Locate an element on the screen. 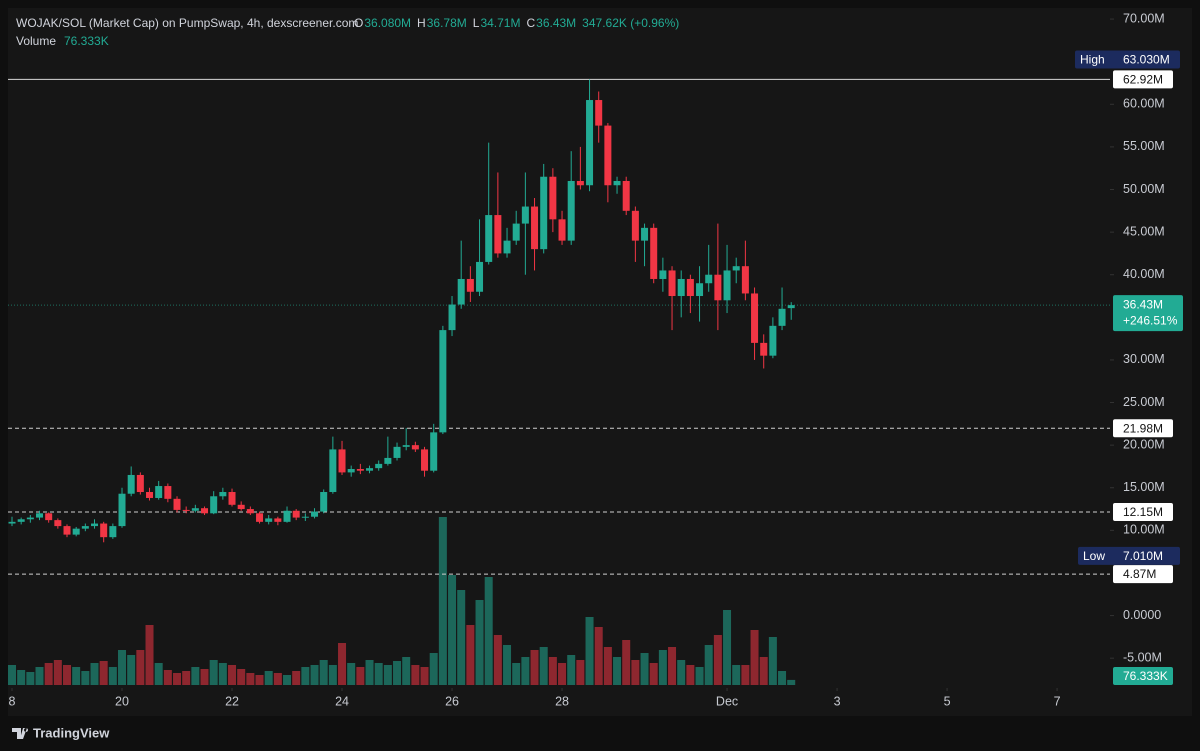 The image size is (1200, 751). level-tag is located at coordinates (1143, 574).